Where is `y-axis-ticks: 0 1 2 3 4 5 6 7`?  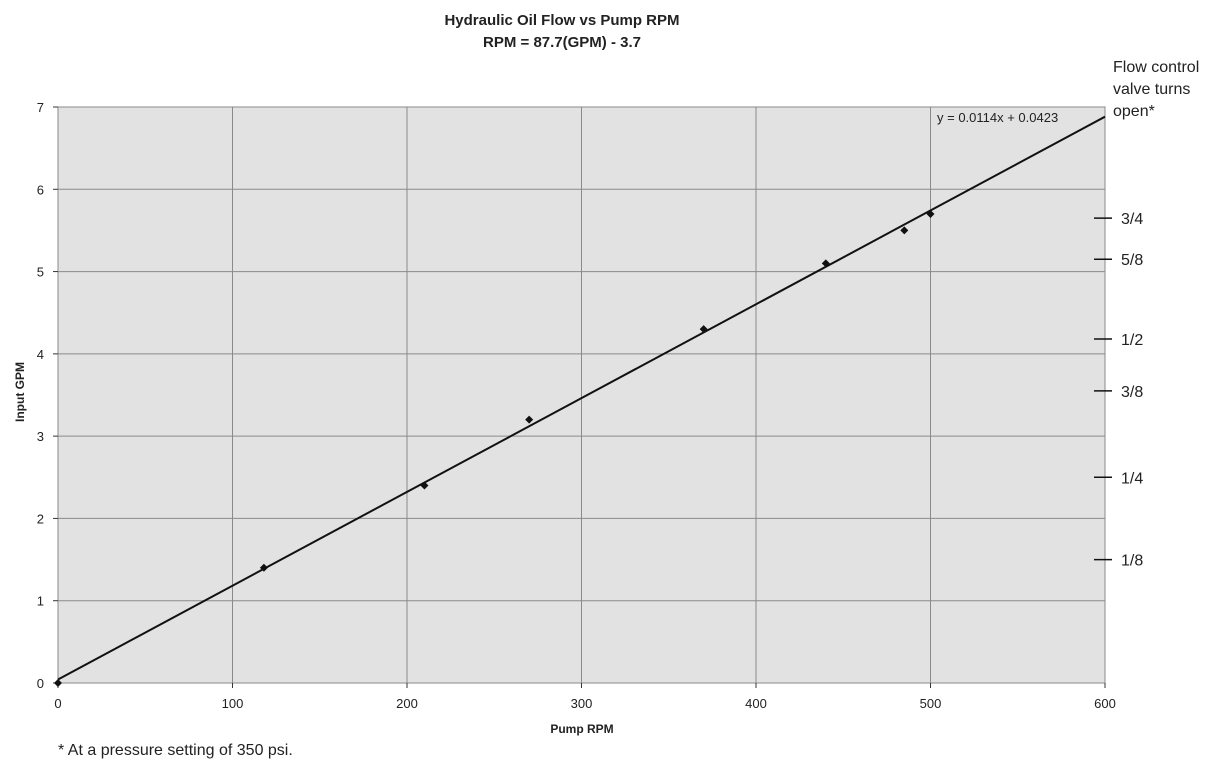 y-axis-ticks: 0 1 2 3 4 5 6 7 is located at coordinates (47, 395).